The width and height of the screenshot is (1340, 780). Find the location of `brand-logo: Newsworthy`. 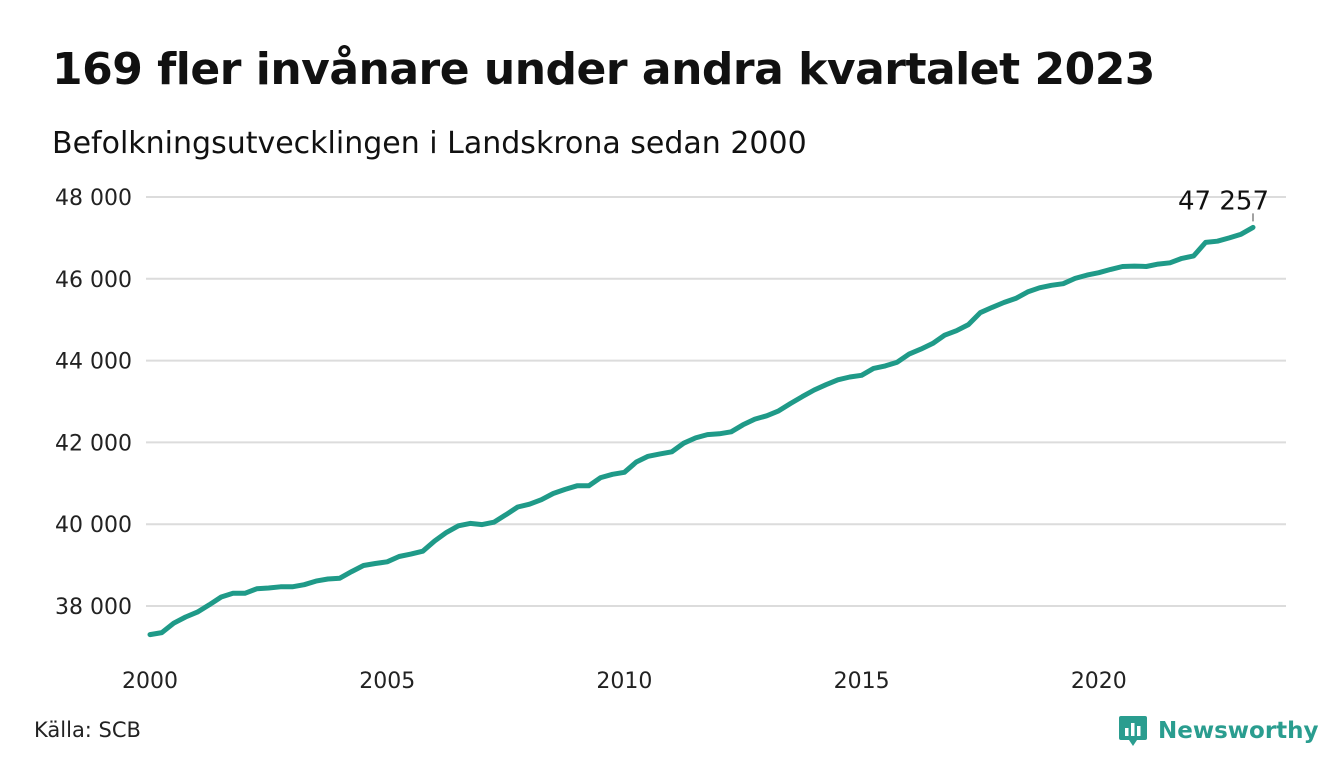

brand-logo: Newsworthy is located at coordinates (1218, 731).